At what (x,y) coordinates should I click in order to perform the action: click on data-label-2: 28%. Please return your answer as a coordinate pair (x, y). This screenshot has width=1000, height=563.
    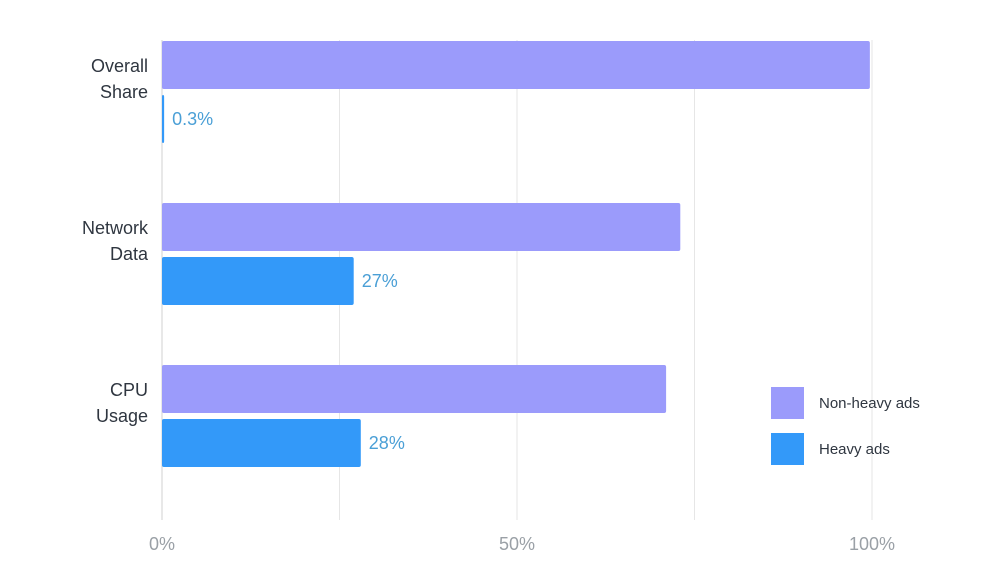
    Looking at the image, I should click on (387, 443).